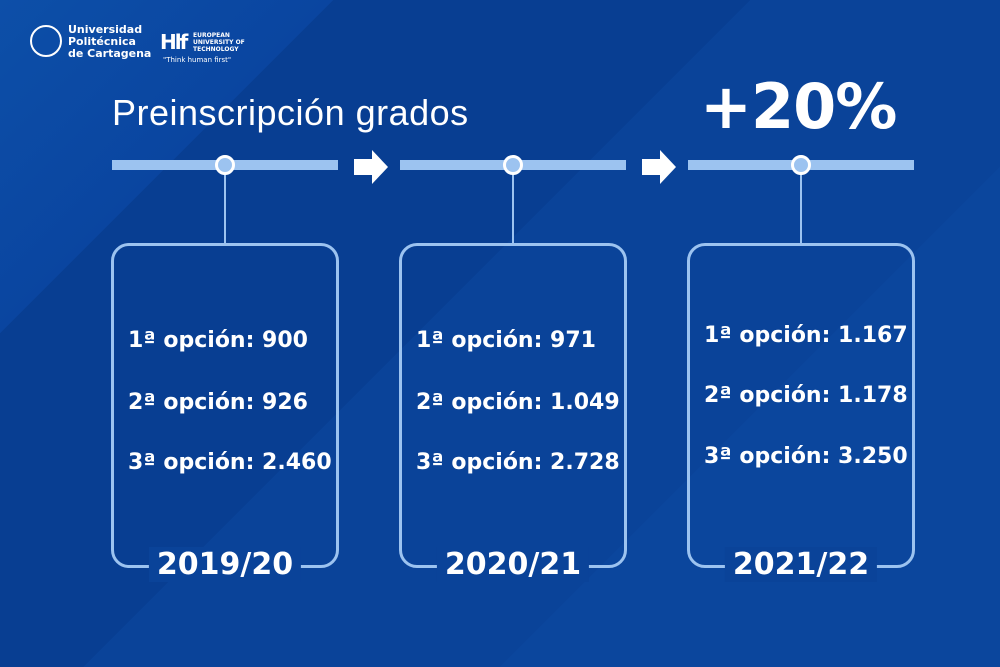  What do you see at coordinates (225, 564) in the screenshot?
I see `period-year: 2019/20` at bounding box center [225, 564].